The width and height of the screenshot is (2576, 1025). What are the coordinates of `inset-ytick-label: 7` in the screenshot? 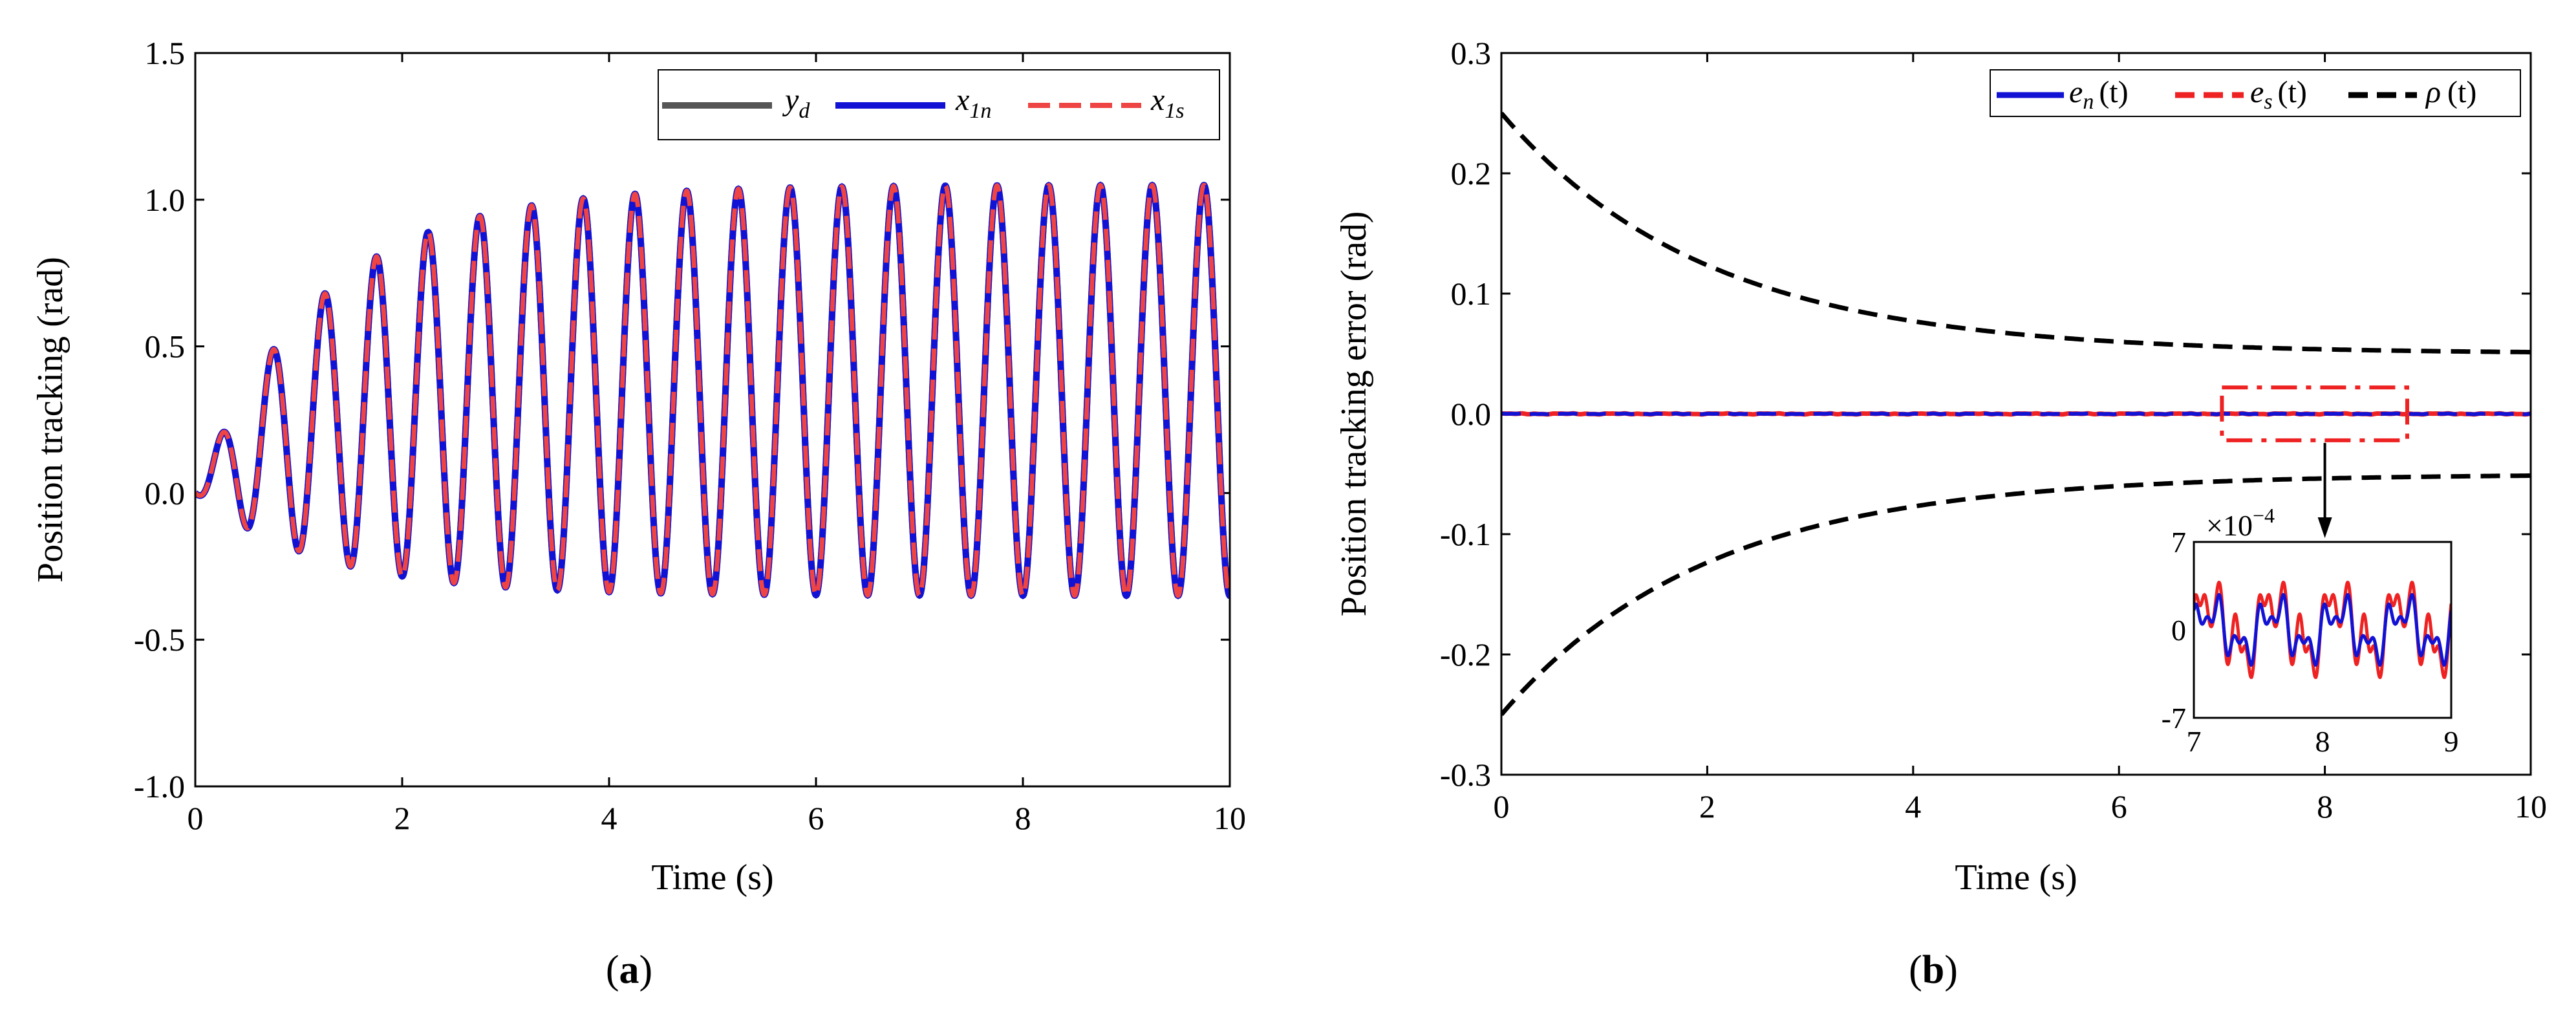 It's located at (2178, 542).